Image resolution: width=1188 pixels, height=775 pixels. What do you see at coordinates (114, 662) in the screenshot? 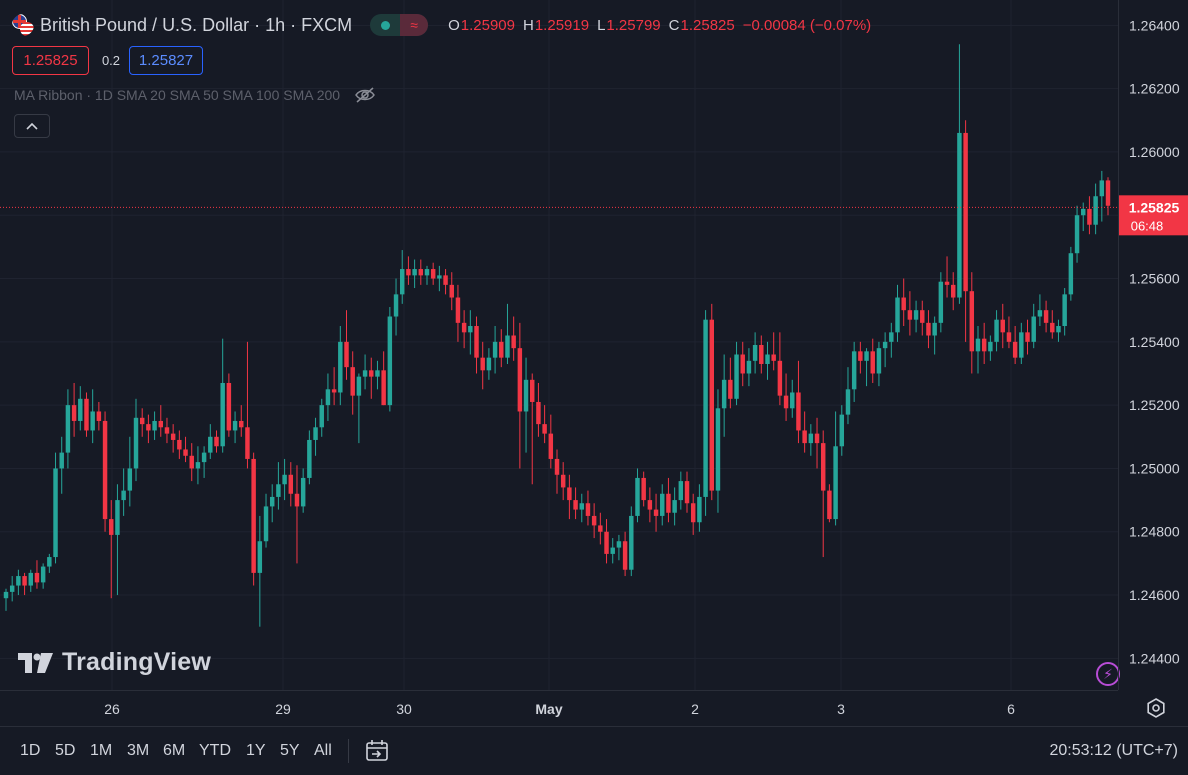
I see `tradingview-logo: TradingView` at bounding box center [114, 662].